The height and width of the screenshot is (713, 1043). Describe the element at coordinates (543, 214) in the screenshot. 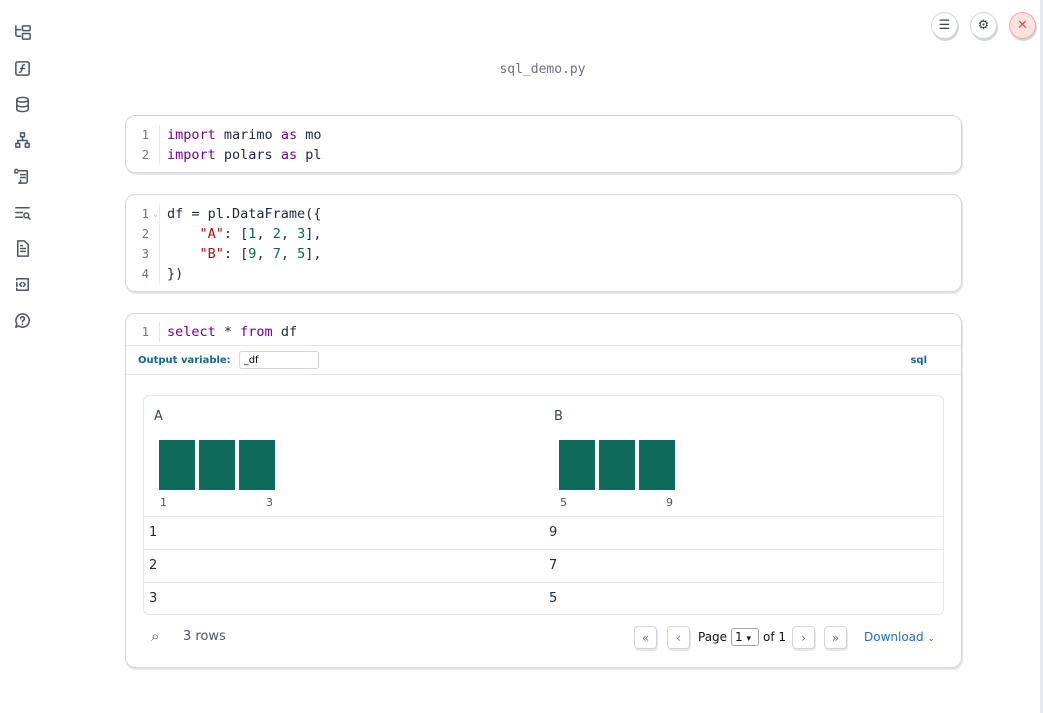

I see `code-line: 1 ⌄ df = pl.DataFrame({` at that location.